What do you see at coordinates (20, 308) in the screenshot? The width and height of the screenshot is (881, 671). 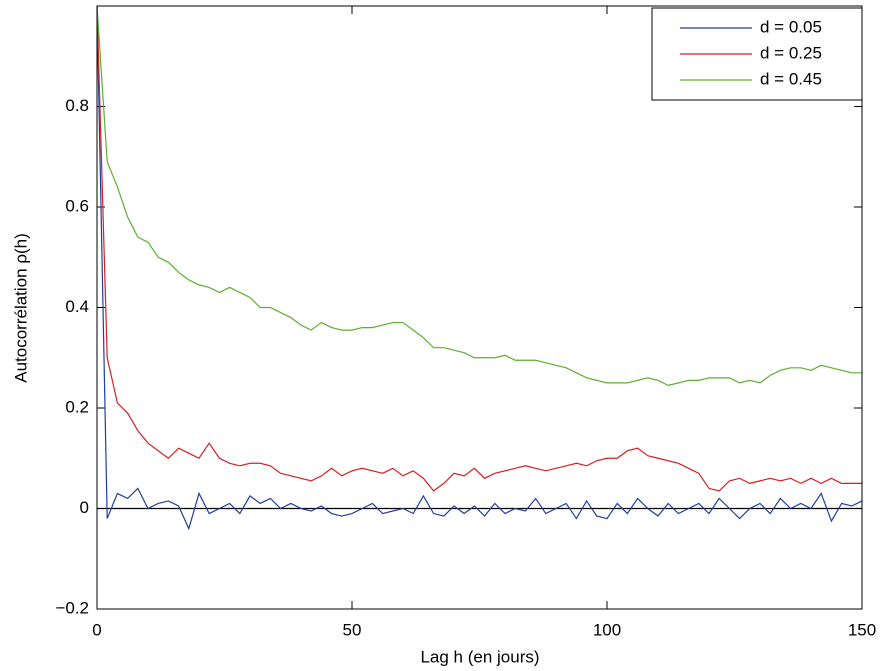 I see `y-axis-label: Autocorrélation ρ(h)` at bounding box center [20, 308].